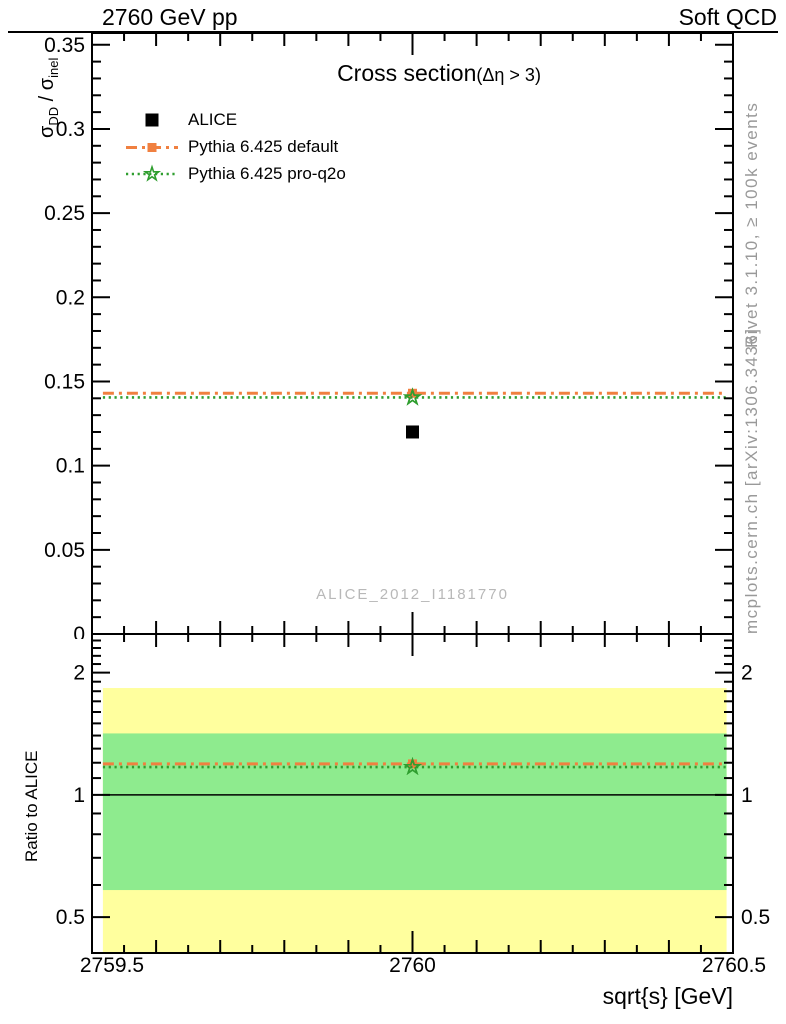 This screenshot has height=1024, width=786. Describe the element at coordinates (667, 996) in the screenshot. I see `x-axis-label: sqrt{s} [GeV]` at that location.